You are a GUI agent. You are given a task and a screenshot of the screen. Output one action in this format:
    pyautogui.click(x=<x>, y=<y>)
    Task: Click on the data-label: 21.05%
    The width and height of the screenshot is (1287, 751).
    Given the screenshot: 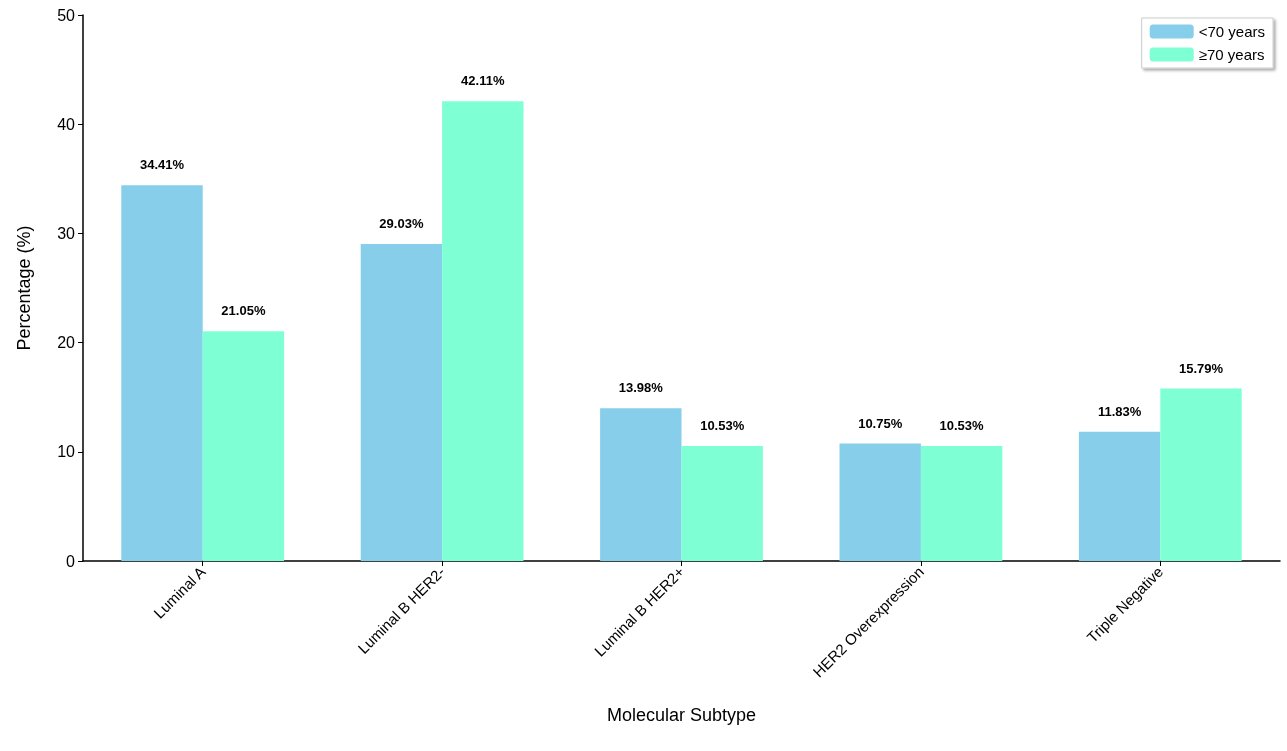 What is the action you would take?
    pyautogui.click(x=243, y=311)
    